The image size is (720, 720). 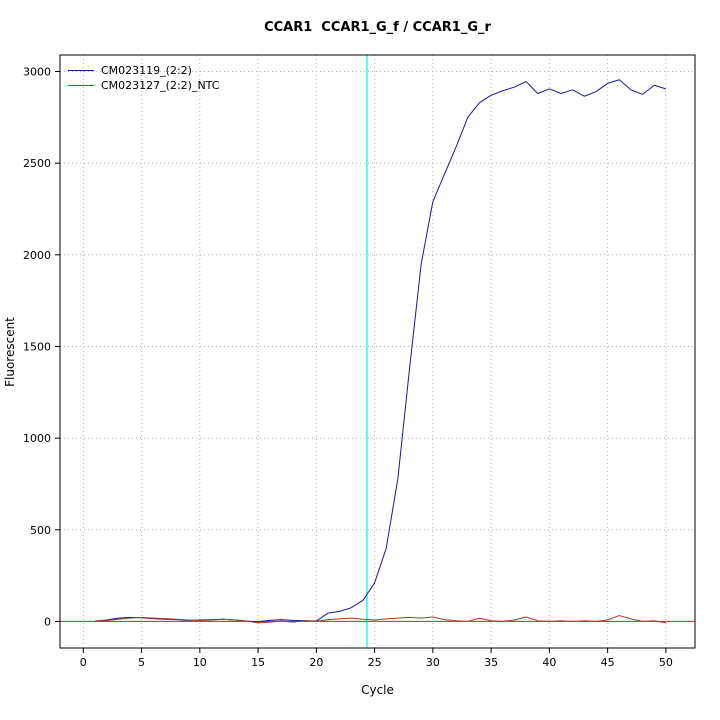 I want to click on legend-label: CM023119_(2:2), so click(x=146, y=70).